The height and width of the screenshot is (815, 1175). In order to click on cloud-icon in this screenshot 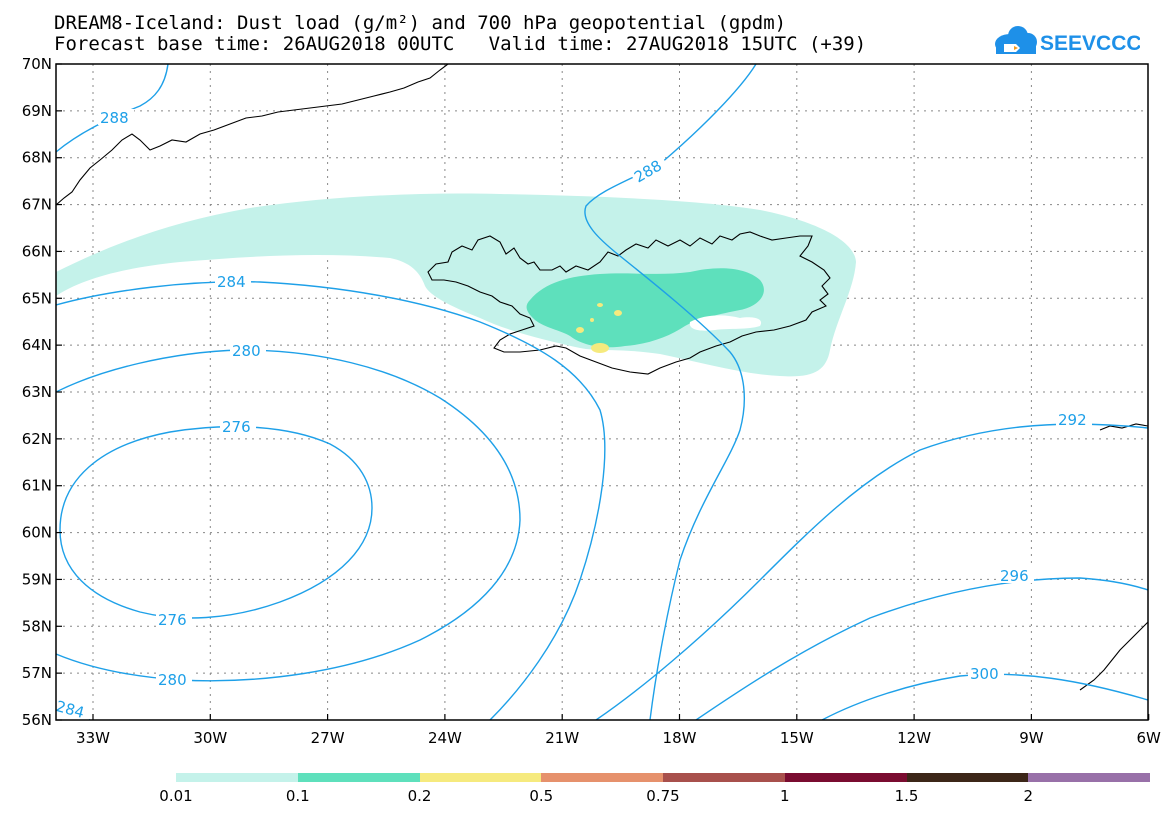, I will do `click(1016, 40)`.